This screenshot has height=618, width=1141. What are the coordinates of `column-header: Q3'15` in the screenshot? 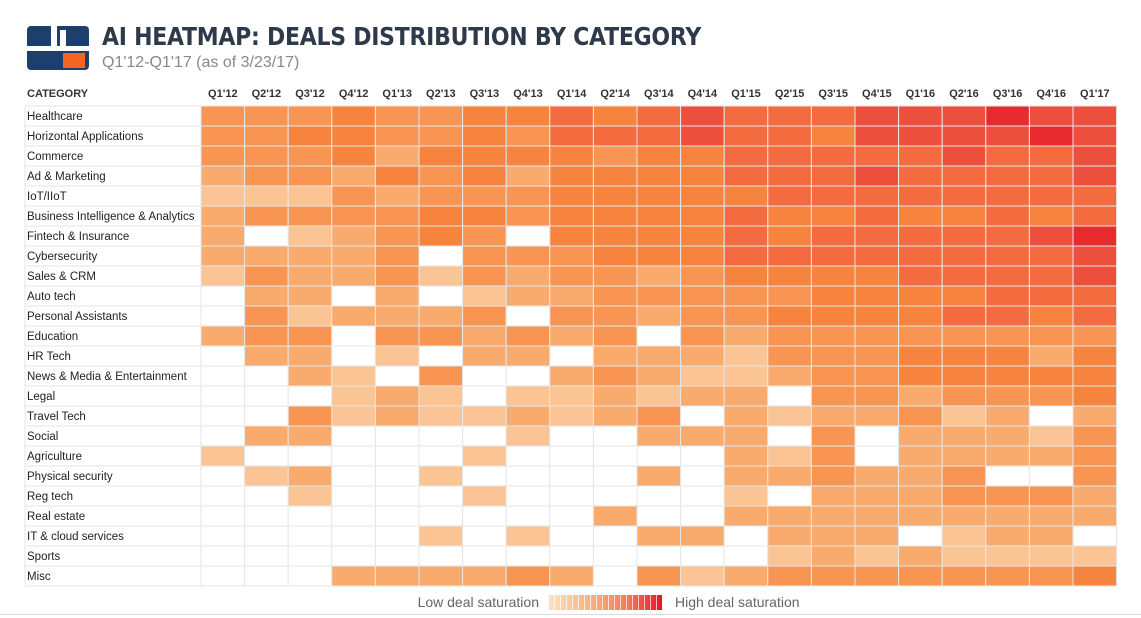 It's located at (833, 94).